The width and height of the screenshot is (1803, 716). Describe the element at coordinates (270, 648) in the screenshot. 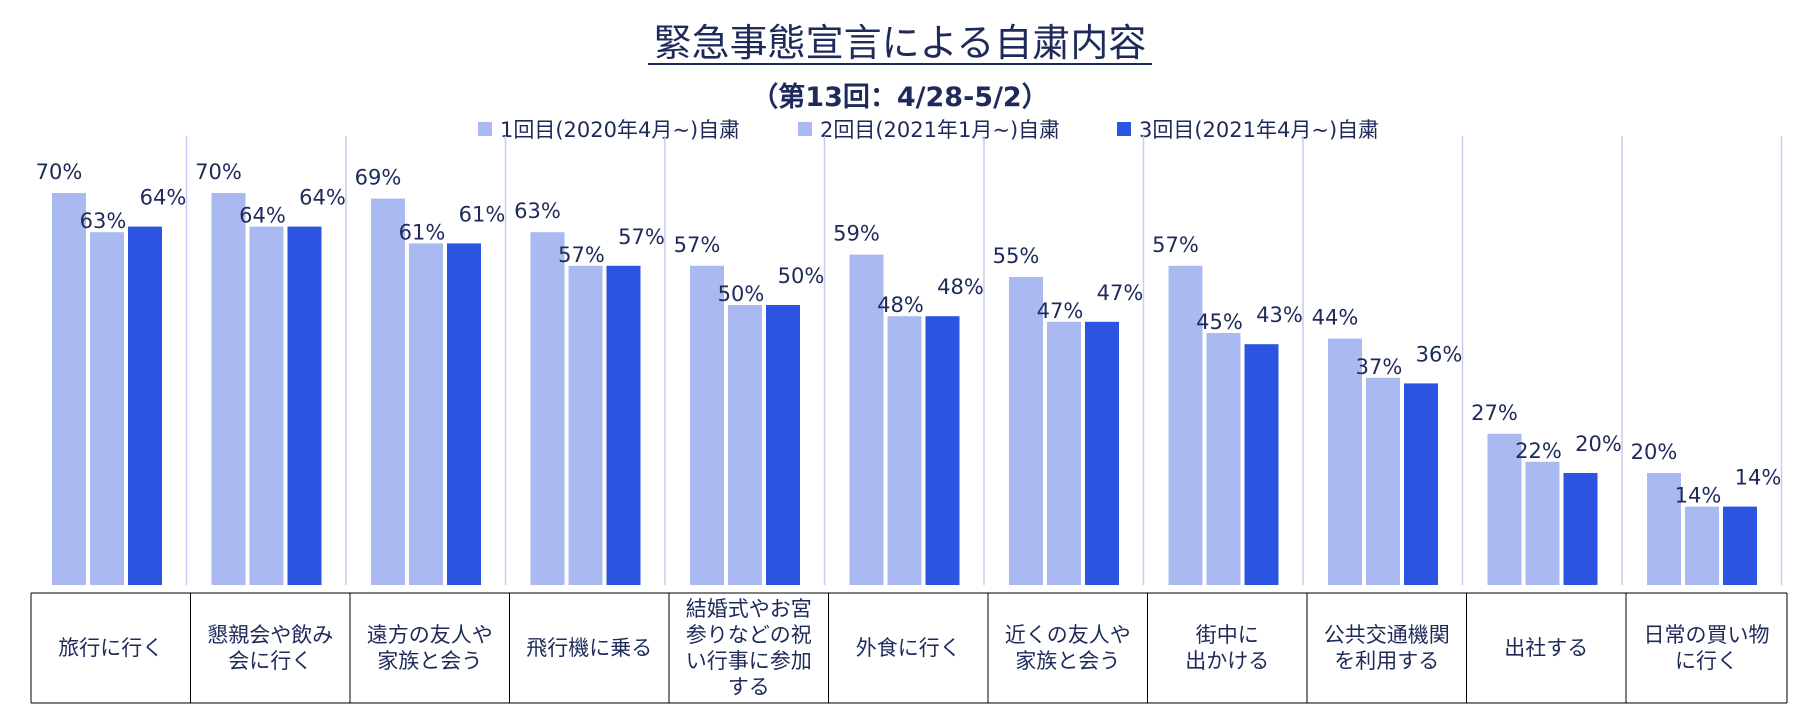

I see `category-label-2: 懇親会や飲み会に行く` at that location.